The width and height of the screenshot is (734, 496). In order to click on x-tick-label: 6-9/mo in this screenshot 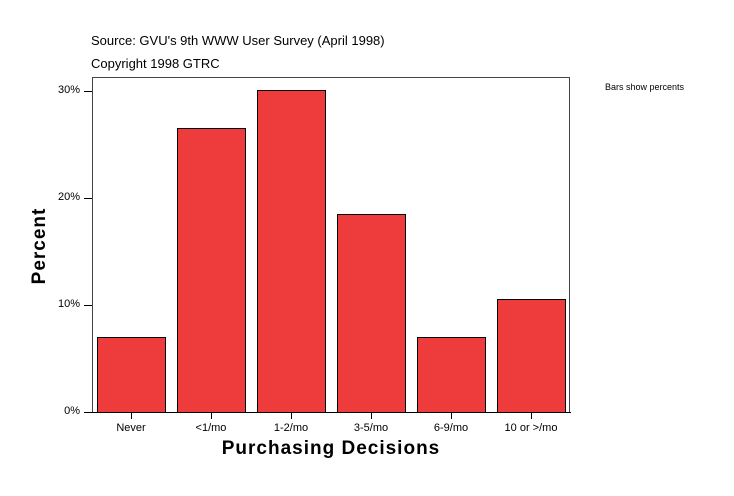, I will do `click(451, 428)`.